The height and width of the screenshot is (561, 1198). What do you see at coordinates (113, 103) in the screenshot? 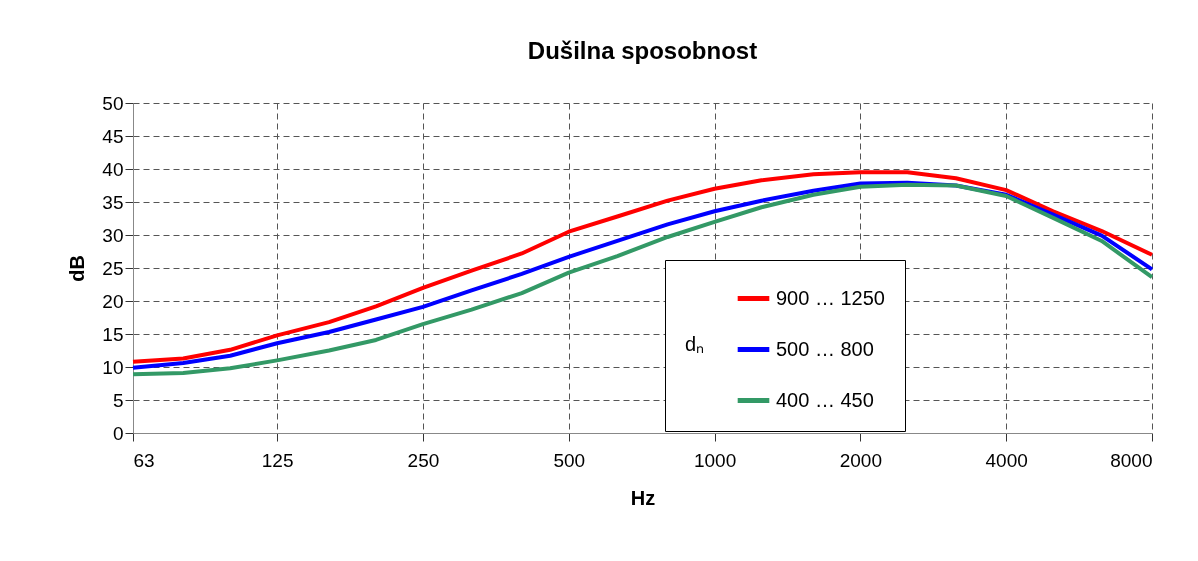
I see `y-tick-label: 50` at bounding box center [113, 103].